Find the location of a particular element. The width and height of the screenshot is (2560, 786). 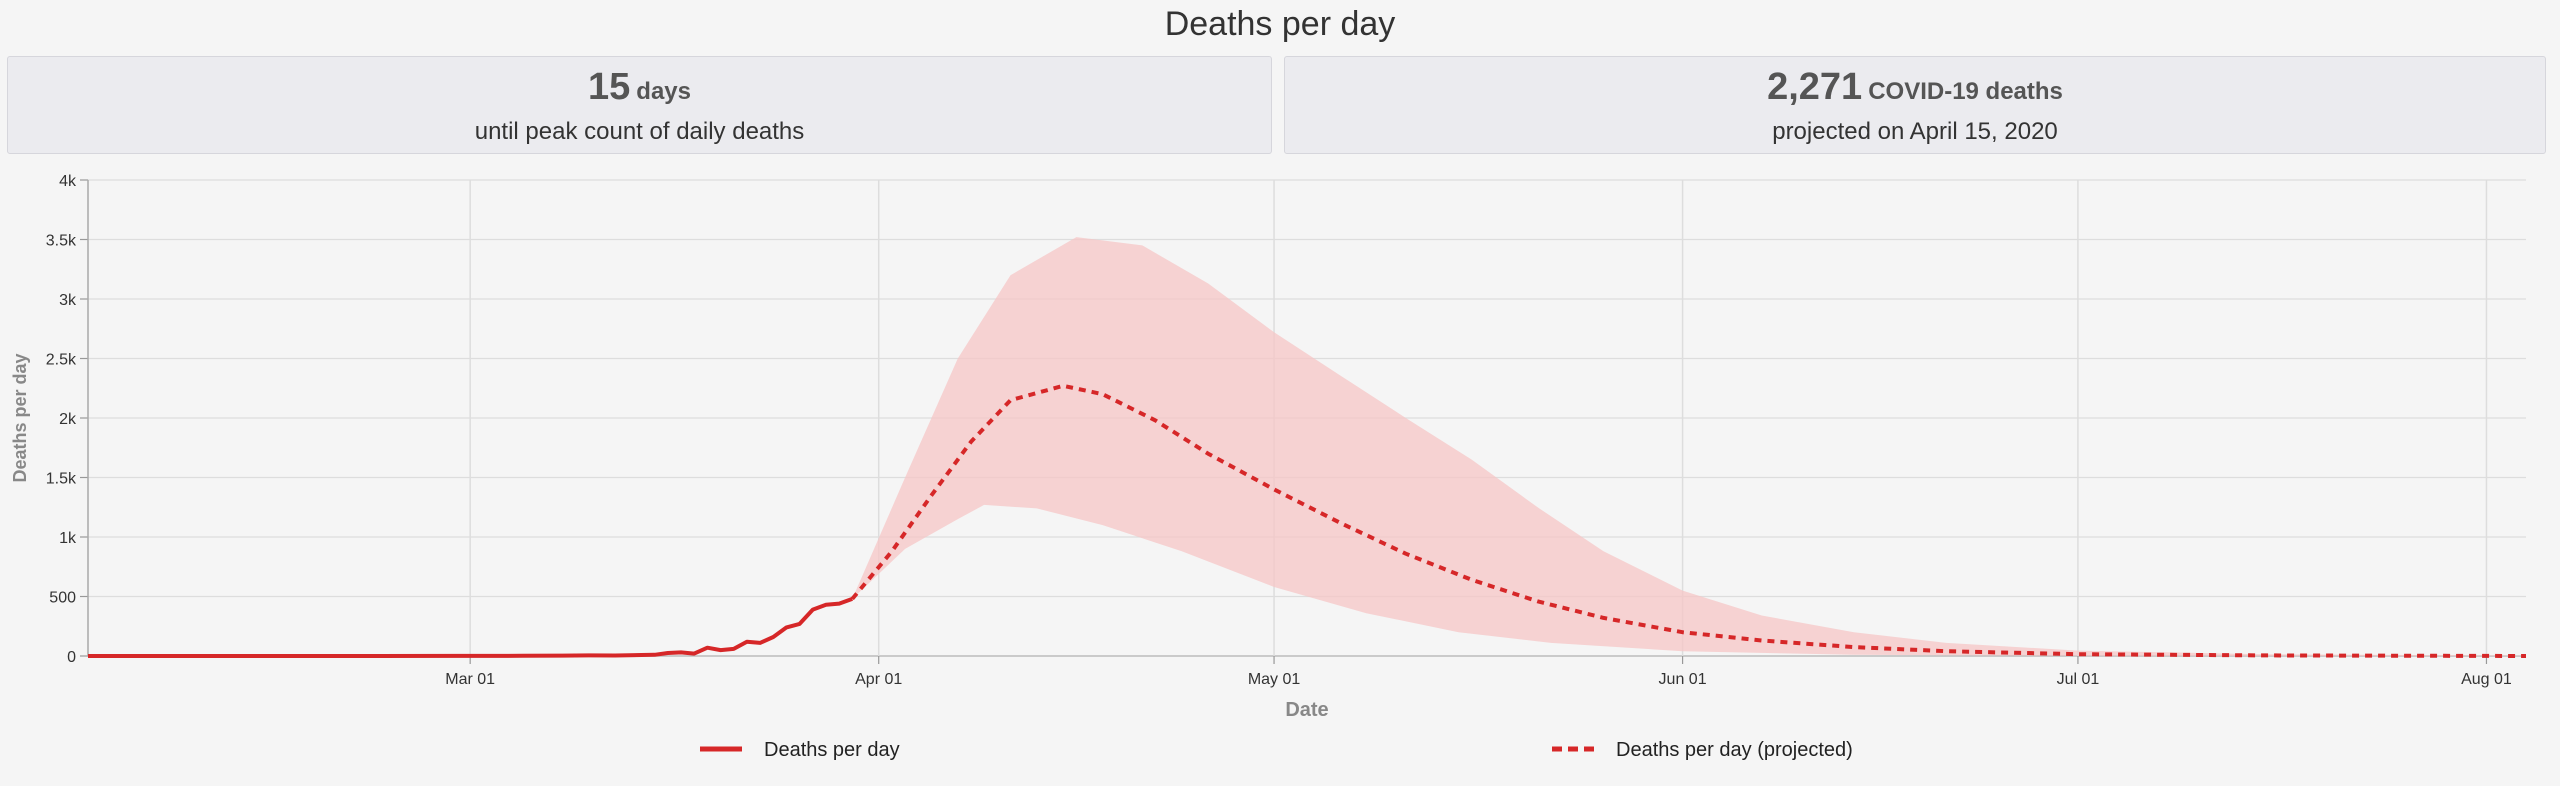

y-tick-label: 2.5k is located at coordinates (61, 360).